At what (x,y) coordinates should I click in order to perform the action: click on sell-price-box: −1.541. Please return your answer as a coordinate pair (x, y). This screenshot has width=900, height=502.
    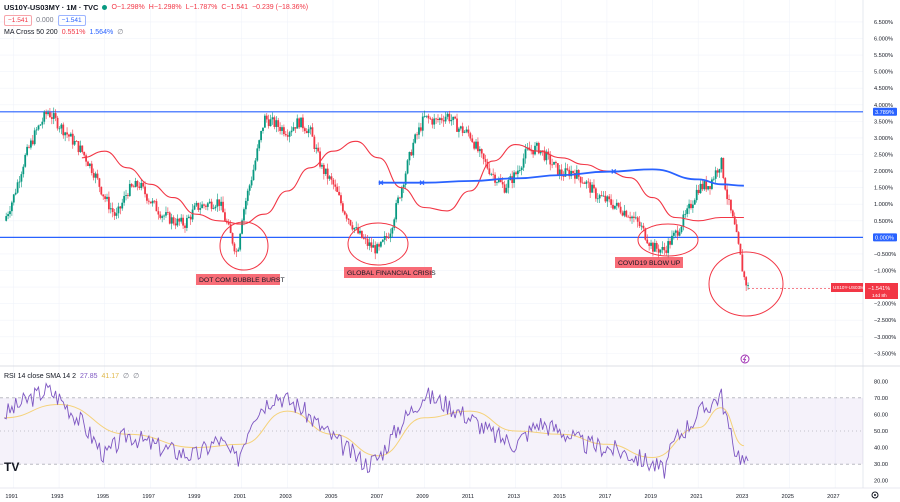
    Looking at the image, I should click on (18, 20).